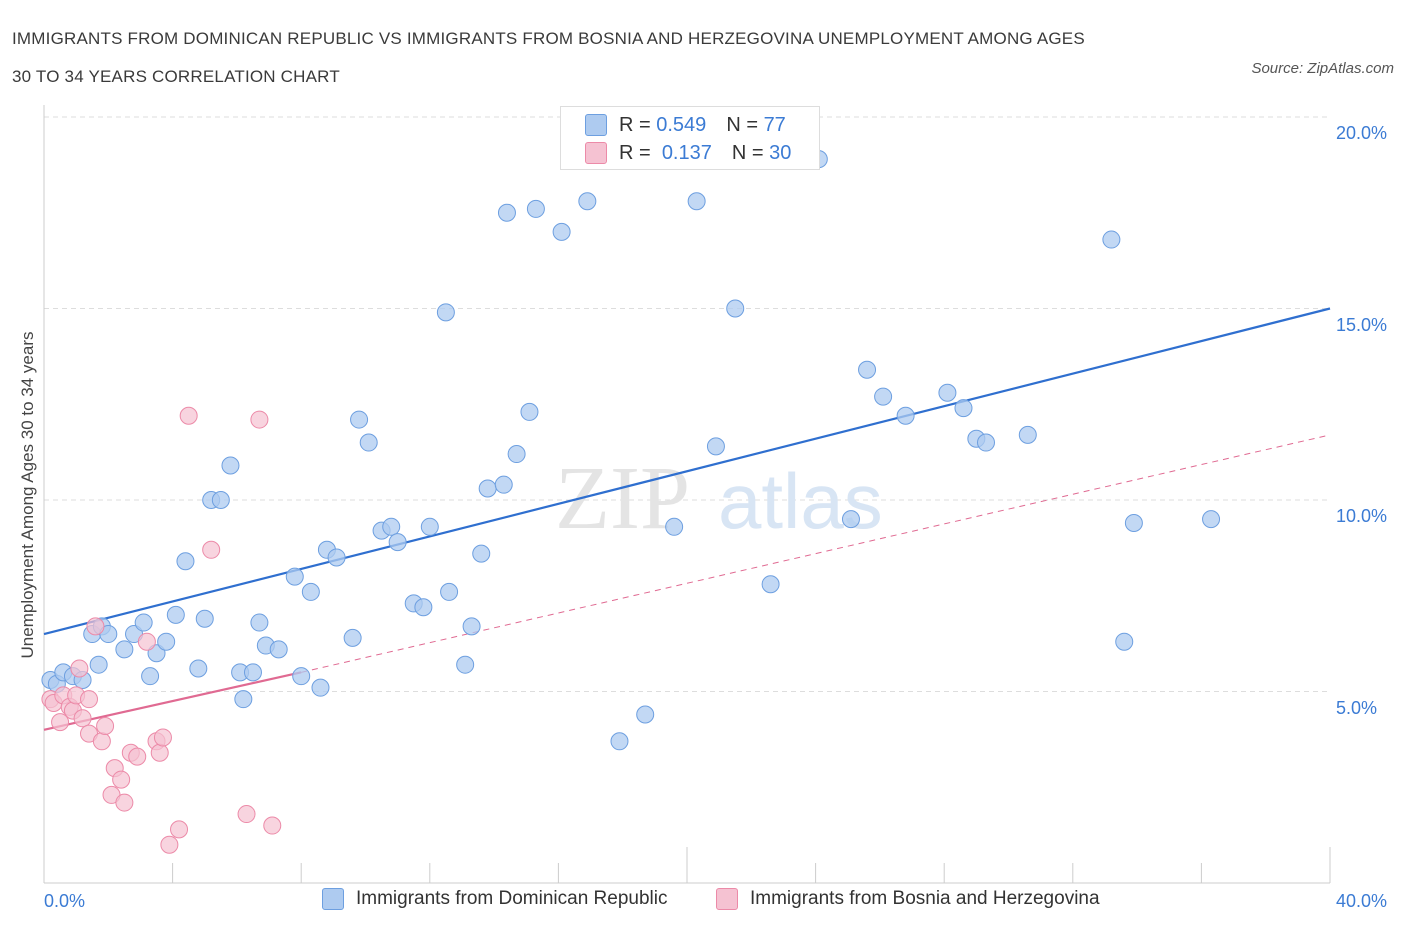  Describe the element at coordinates (512, 898) in the screenshot. I see `bottom-legend-label: Immigrants from Dominican Republic` at that location.